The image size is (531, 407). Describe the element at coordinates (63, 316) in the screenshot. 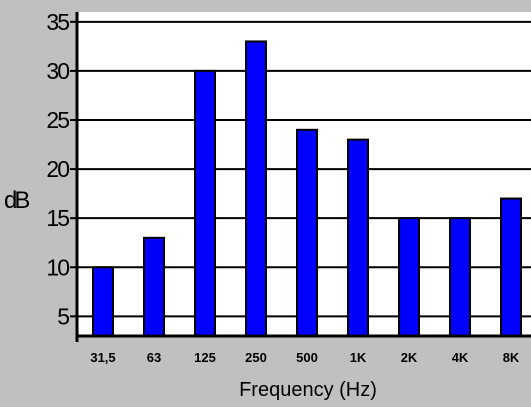

I see `y-tick-label: 5` at that location.